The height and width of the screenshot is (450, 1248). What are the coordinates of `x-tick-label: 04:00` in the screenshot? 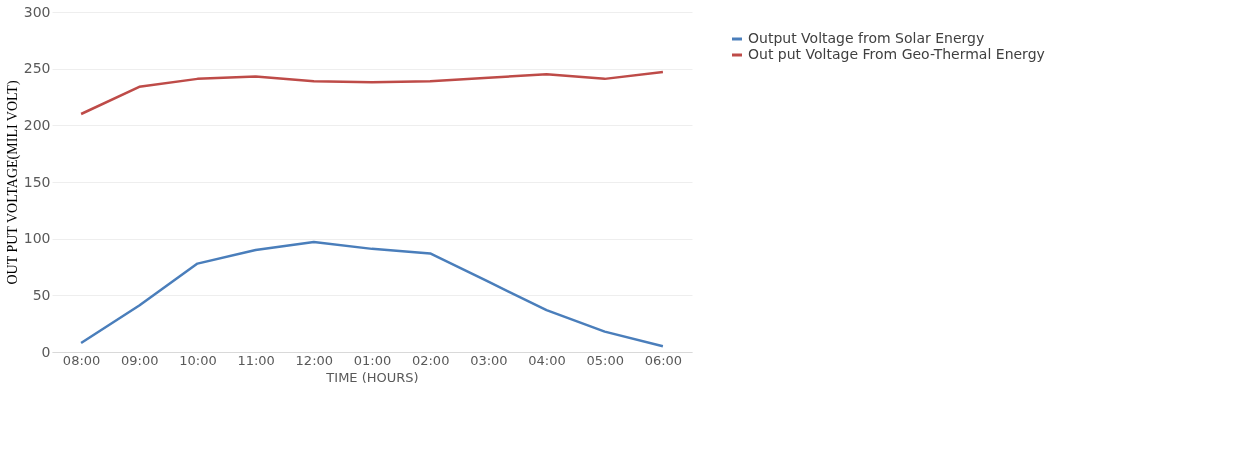 It's located at (547, 360).